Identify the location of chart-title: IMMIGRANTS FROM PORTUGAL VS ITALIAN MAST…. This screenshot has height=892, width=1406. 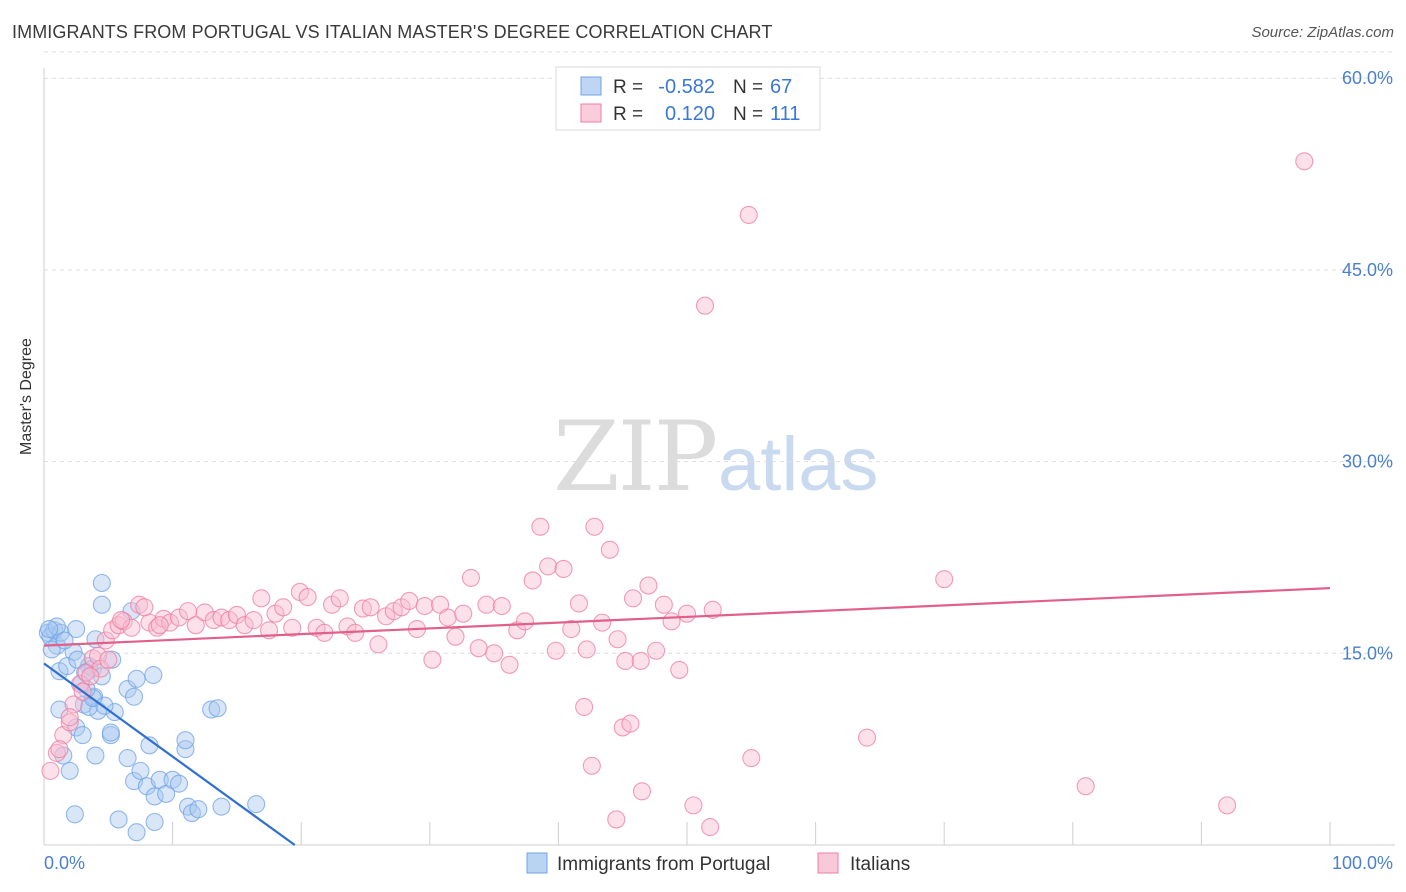
(392, 32).